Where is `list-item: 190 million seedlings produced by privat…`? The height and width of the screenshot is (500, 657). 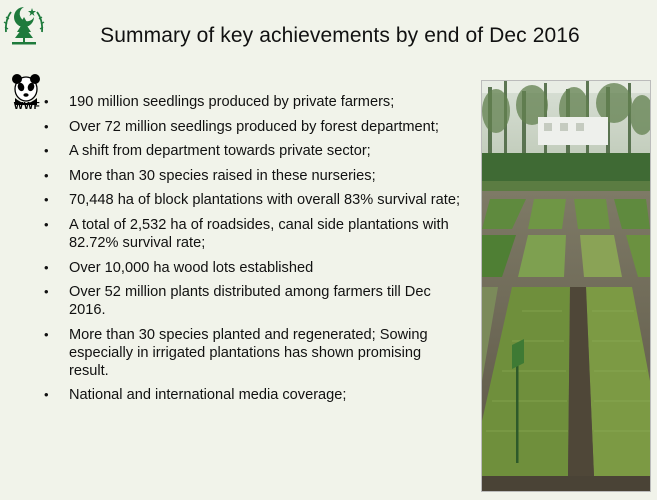
list-item: 190 million seedlings produced by privat… is located at coordinates (250, 102).